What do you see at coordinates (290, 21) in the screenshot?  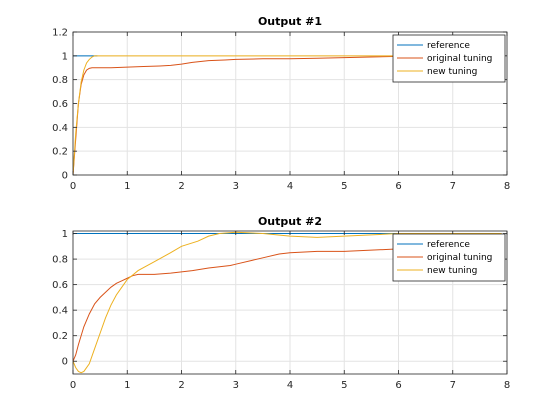 I see `chart-title: Output #1` at bounding box center [290, 21].